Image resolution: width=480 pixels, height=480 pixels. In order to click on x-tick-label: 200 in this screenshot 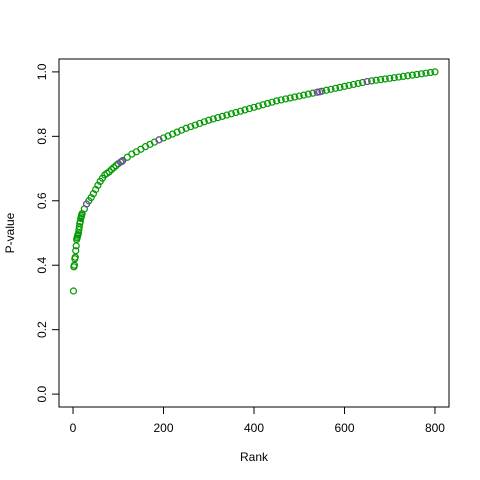, I will do `click(163, 428)`.